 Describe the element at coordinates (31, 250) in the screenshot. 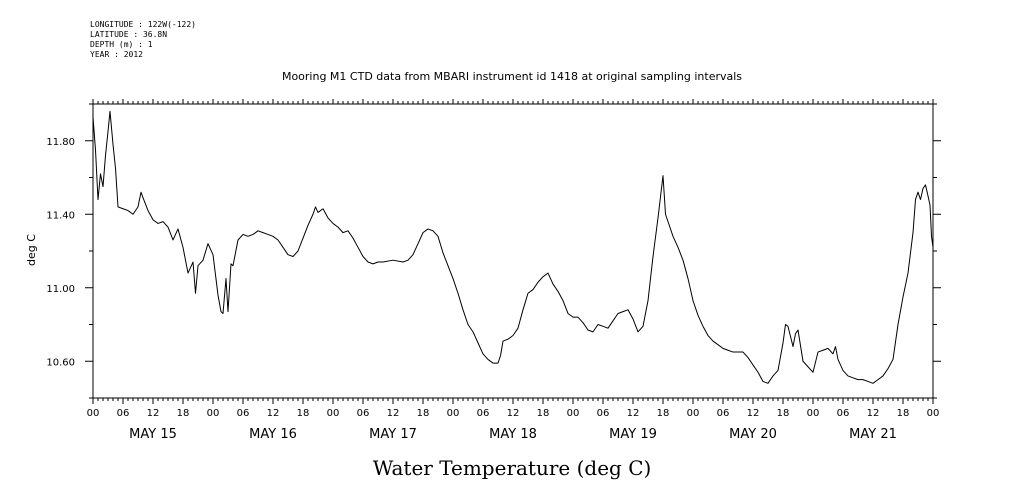

I see `y-axis-label: deg C` at that location.